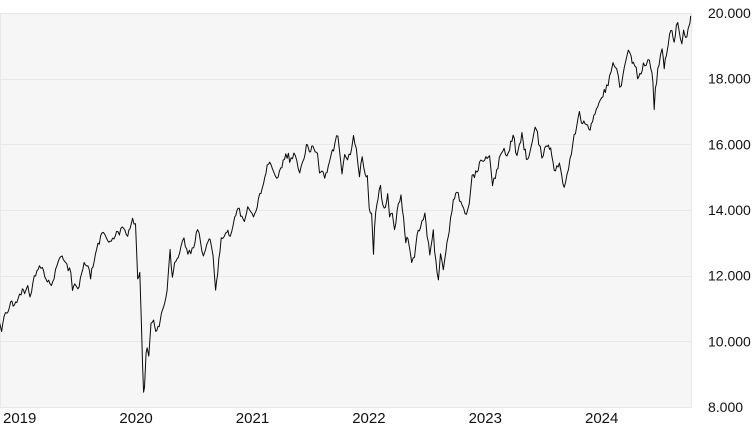 Image resolution: width=753 pixels, height=430 pixels. I want to click on y-axis-label: 8.000, so click(725, 407).